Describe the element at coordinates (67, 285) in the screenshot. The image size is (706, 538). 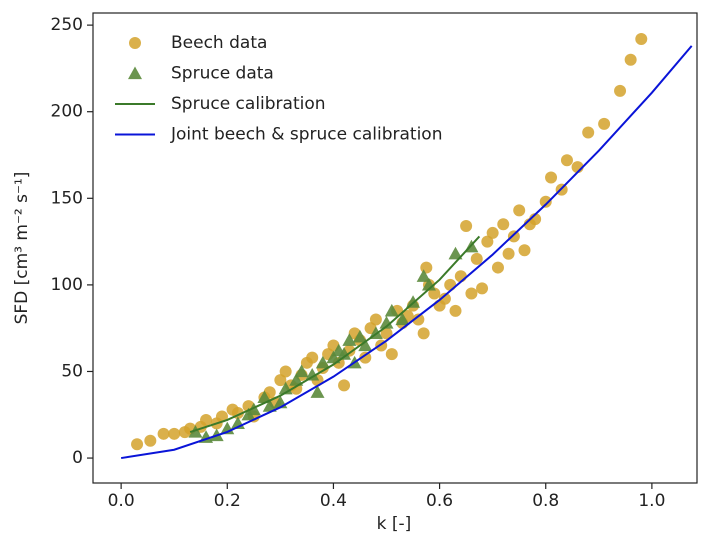
I see `y-tick-label: 100` at that location.